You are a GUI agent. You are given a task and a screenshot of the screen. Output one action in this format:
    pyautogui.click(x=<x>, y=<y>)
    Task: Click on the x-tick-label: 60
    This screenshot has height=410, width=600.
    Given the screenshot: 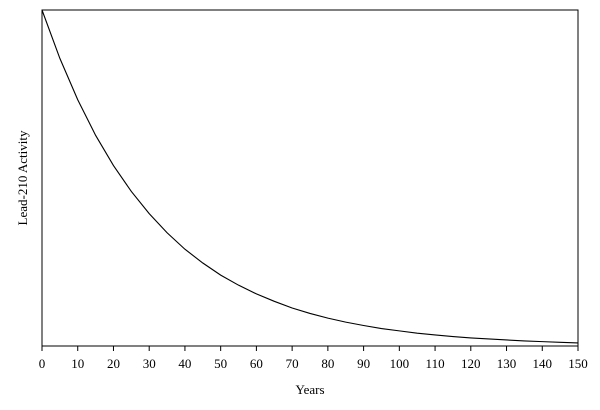 What is the action you would take?
    pyautogui.click(x=256, y=363)
    